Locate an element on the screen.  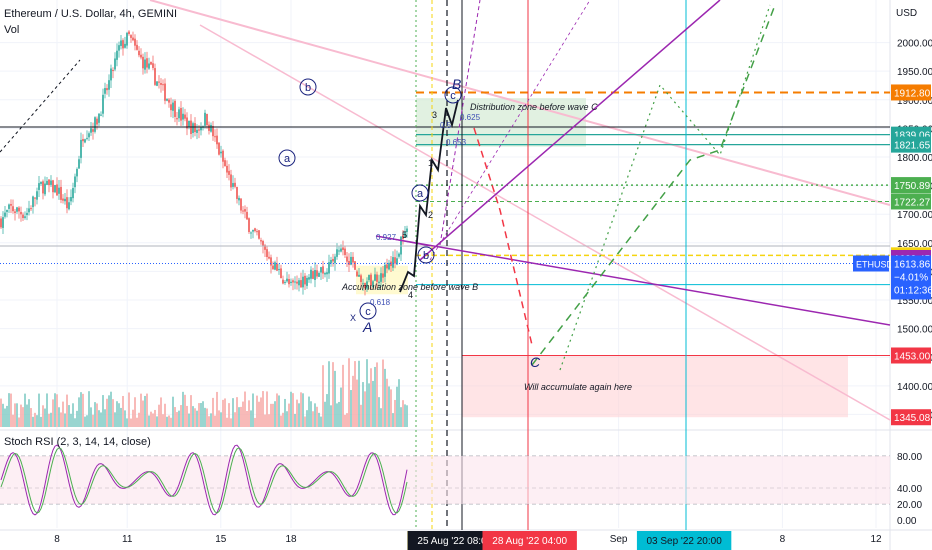
price-label-text: 1750.89 is located at coordinates (912, 186).